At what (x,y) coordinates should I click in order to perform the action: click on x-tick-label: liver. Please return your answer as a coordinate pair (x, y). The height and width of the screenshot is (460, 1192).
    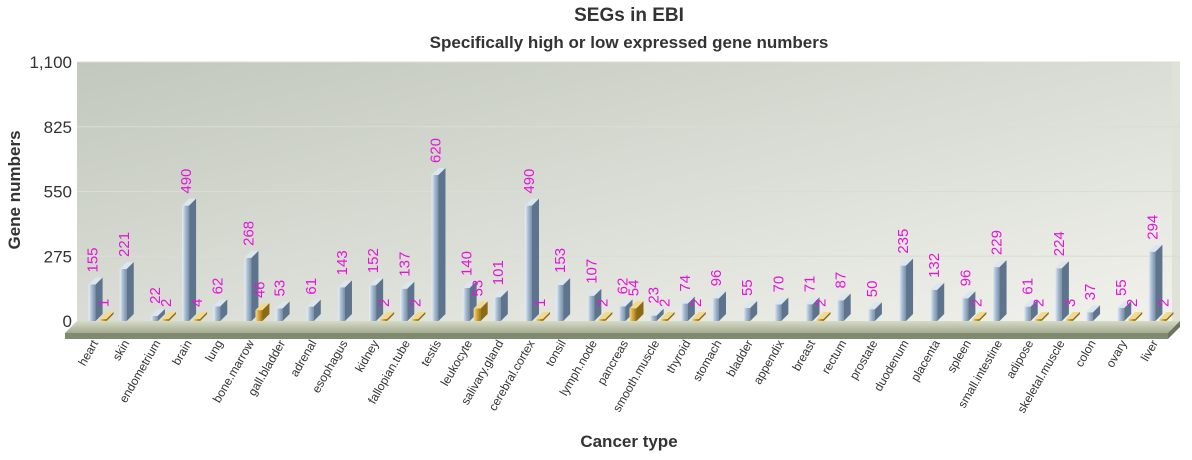
    Looking at the image, I should click on (1149, 351).